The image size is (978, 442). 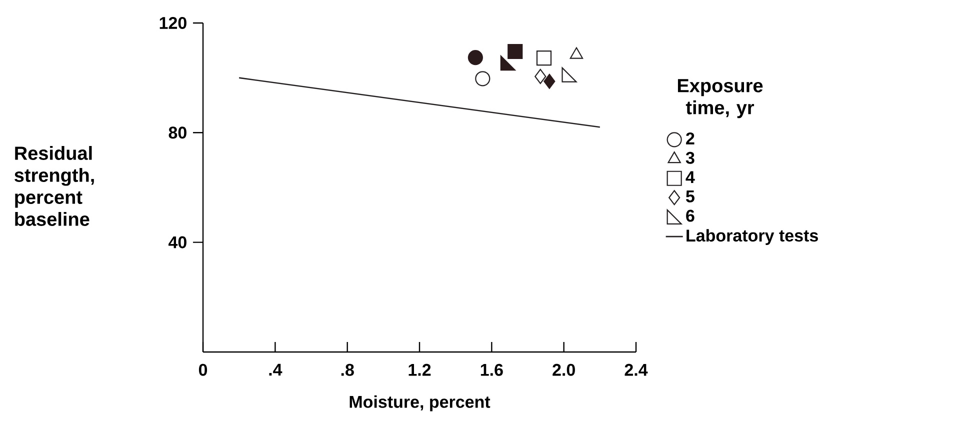 What do you see at coordinates (720, 98) in the screenshot?
I see `legend-title: Exposure time, yr` at bounding box center [720, 98].